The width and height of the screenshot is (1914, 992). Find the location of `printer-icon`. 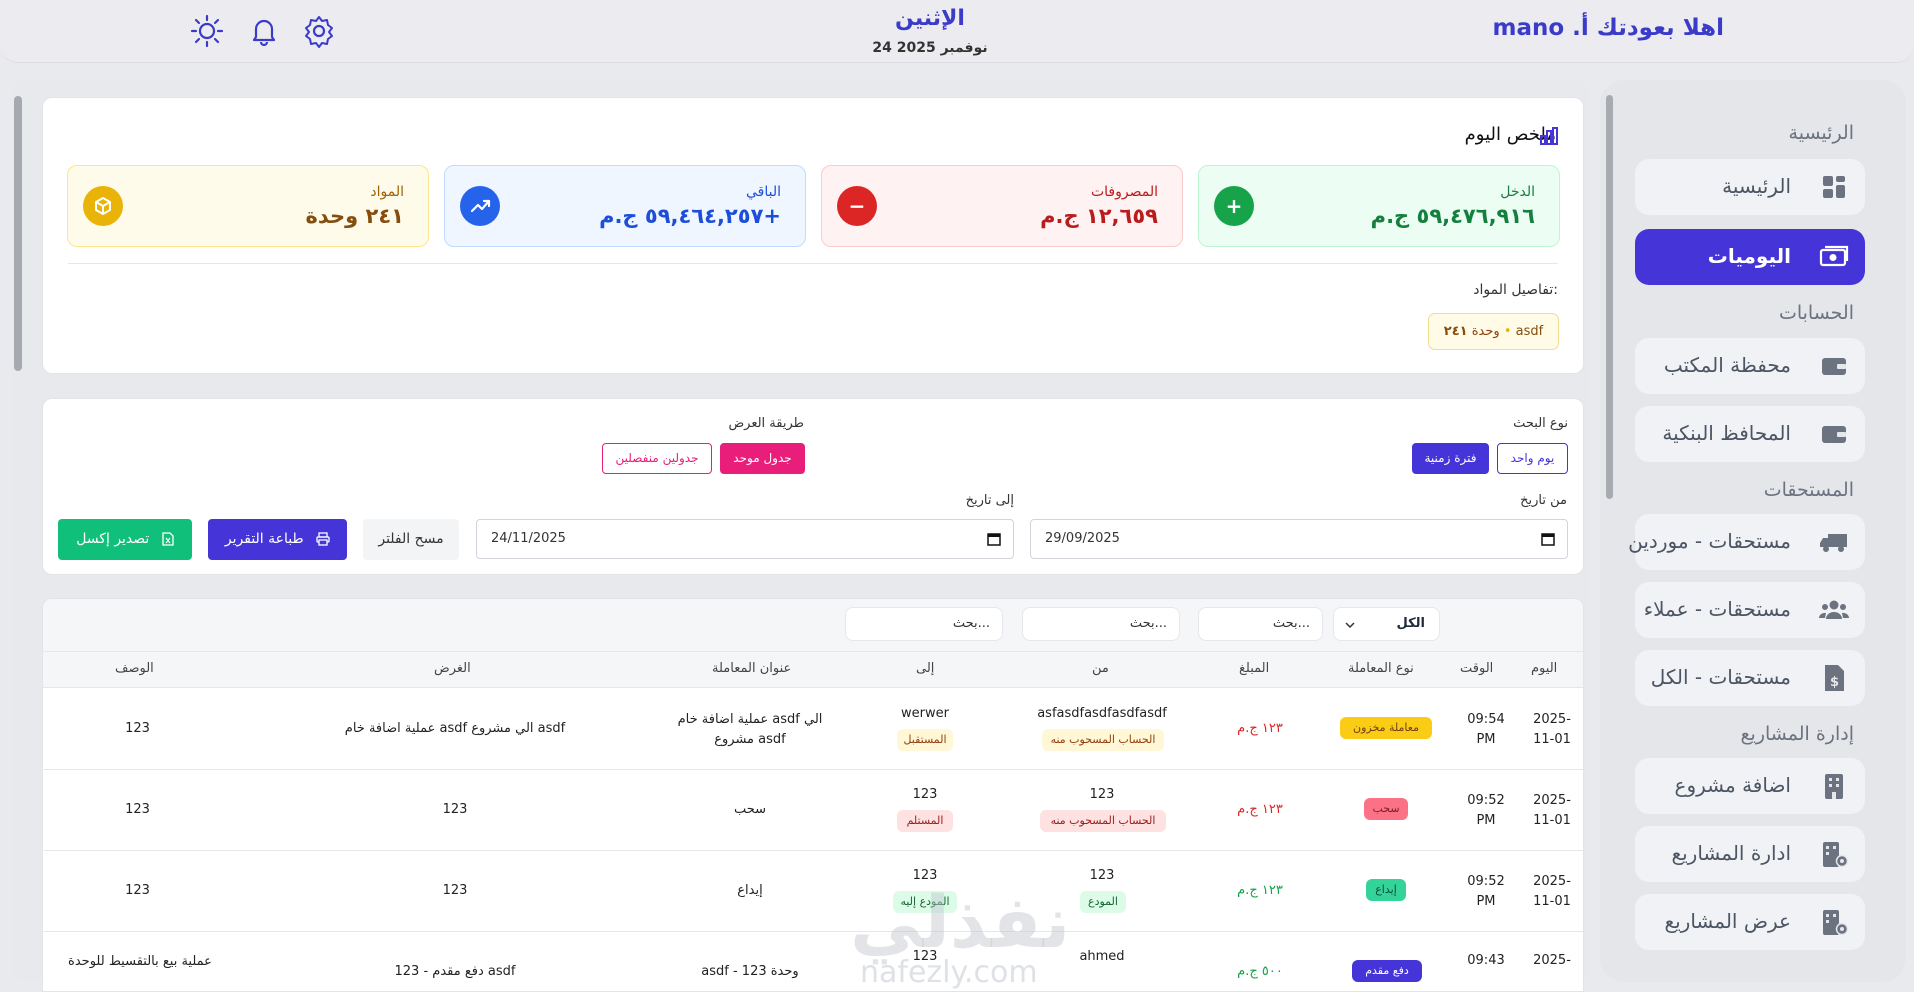

printer-icon is located at coordinates (323, 539).